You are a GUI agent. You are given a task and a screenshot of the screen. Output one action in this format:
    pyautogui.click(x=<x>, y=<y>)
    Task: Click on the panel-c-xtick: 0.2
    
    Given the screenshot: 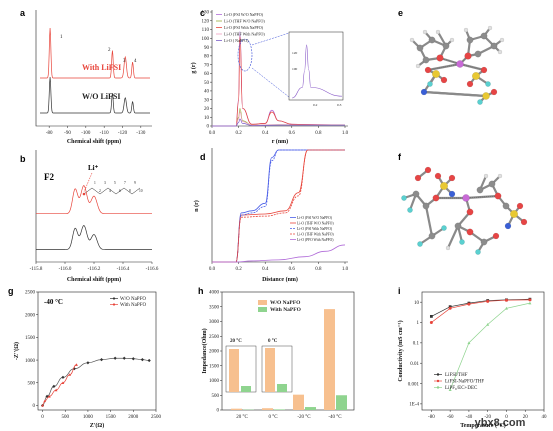 What is the action you would take?
    pyautogui.click(x=238, y=133)
    